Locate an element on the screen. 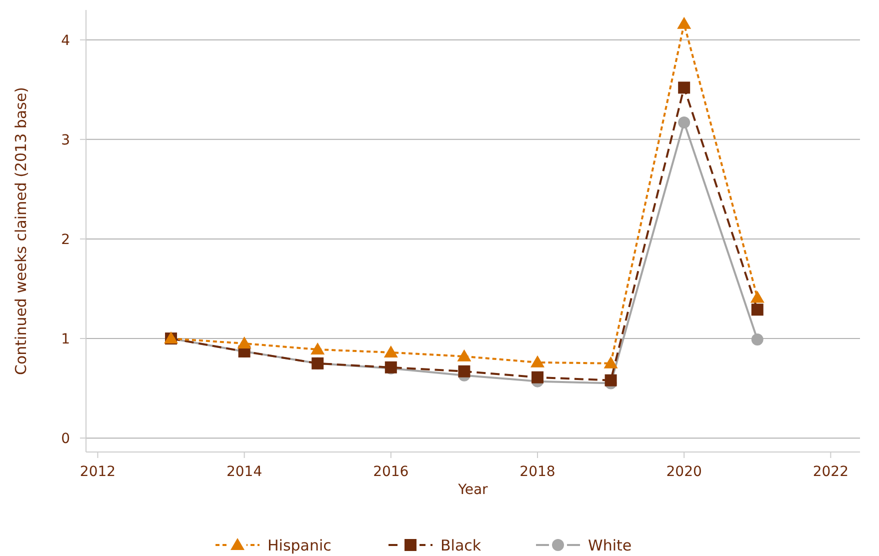 This screenshot has width=879, height=556. x-tick-label: 2012 is located at coordinates (98, 472).